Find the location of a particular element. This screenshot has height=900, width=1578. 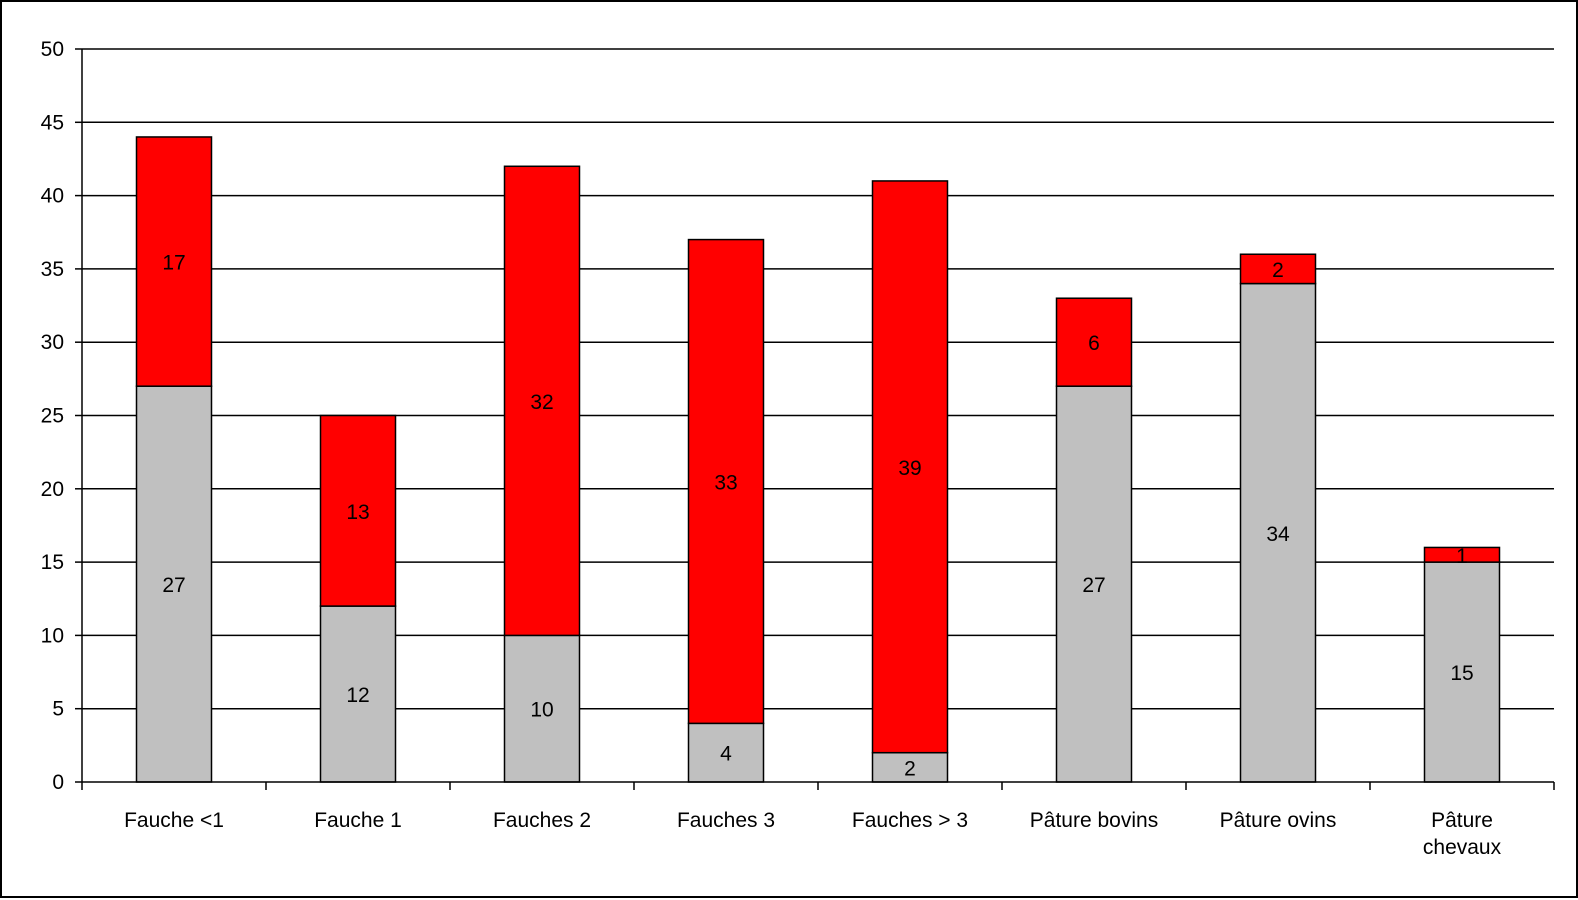

data-label: 32 is located at coordinates (541, 402).